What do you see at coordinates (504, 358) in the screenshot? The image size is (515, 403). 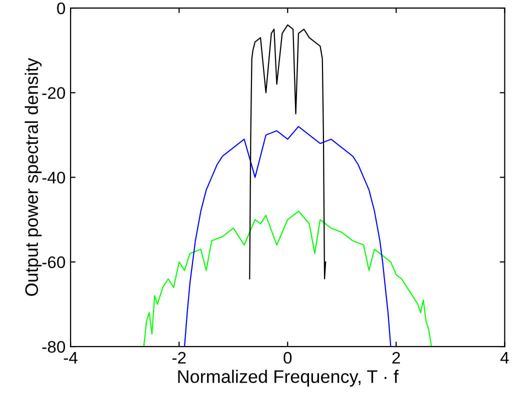 I see `x-tick-label: 4` at bounding box center [504, 358].